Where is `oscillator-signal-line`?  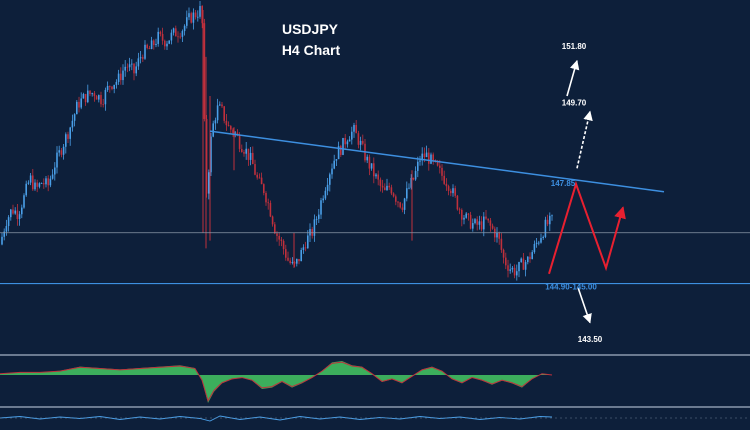 oscillator-signal-line is located at coordinates (276, 382).